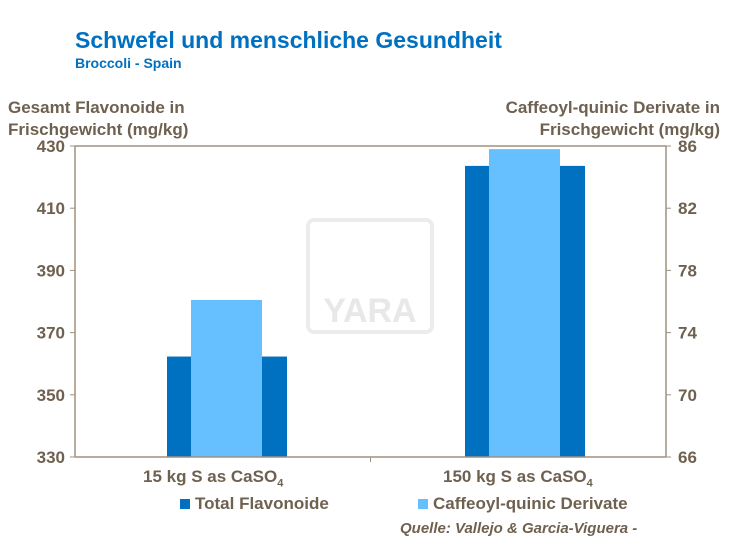 This screenshot has height=547, width=730. Describe the element at coordinates (128, 63) in the screenshot. I see `chart-subtitle: Broccoli - Spain` at that location.